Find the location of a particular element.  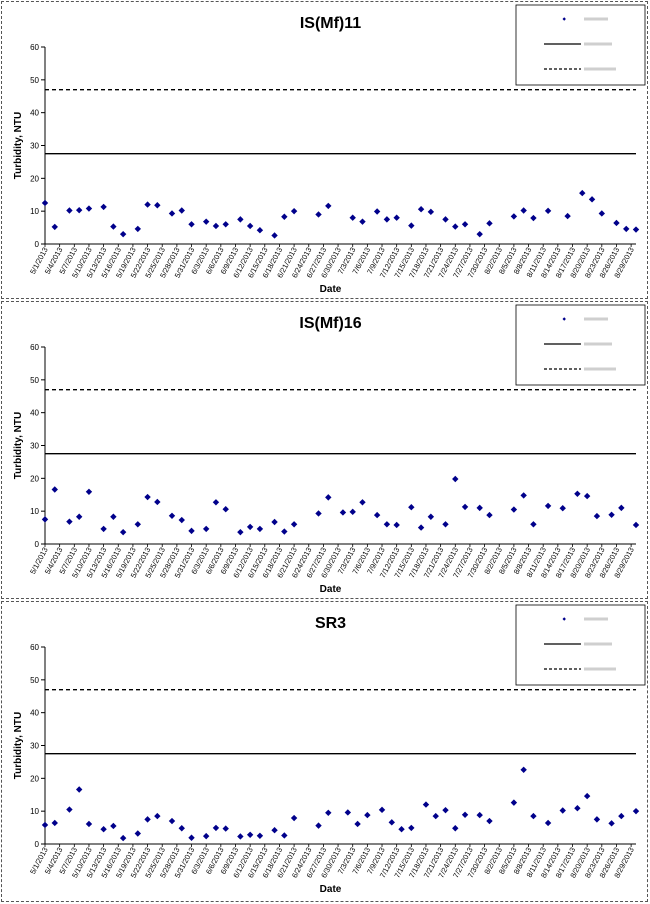

y-axis-label: Turbidity, NTU is located at coordinates (18, 745).